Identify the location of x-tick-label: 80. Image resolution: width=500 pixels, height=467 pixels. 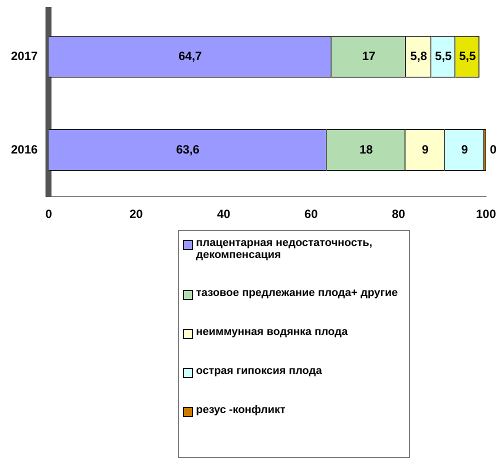
(399, 214).